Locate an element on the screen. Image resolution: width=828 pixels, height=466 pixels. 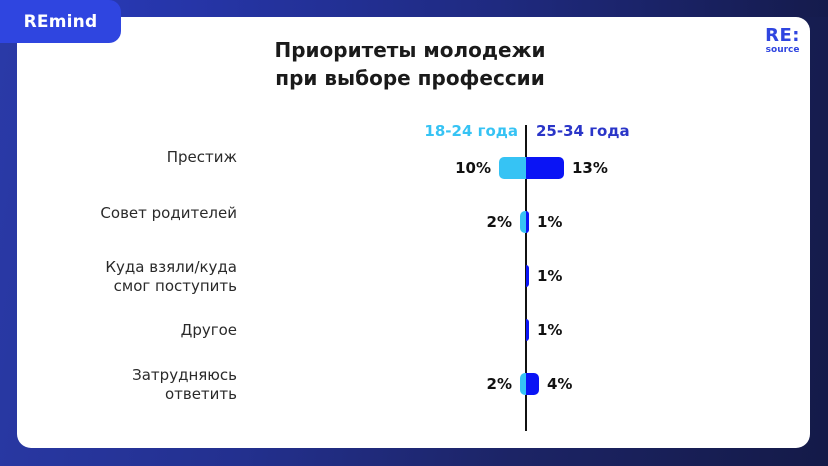
logo-main: RE: is located at coordinates (782, 35).